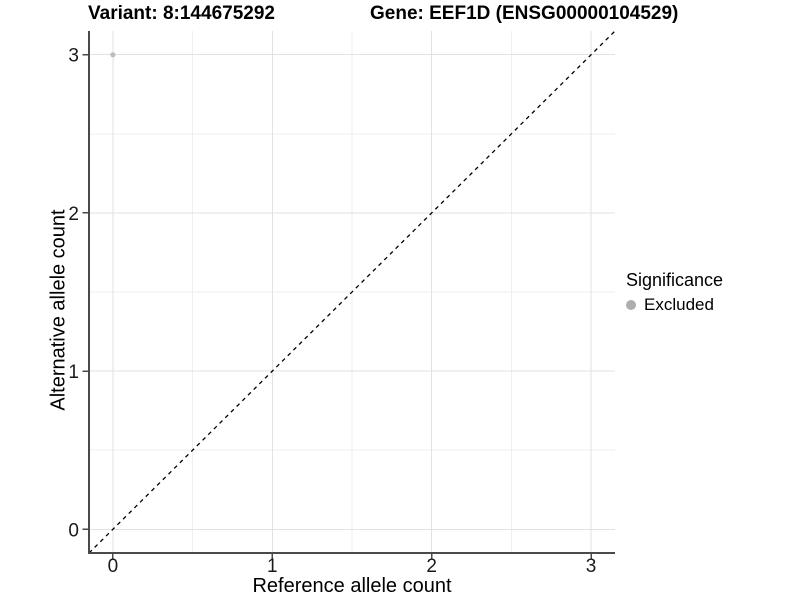  I want to click on x-tick-label: 1, so click(272, 566).